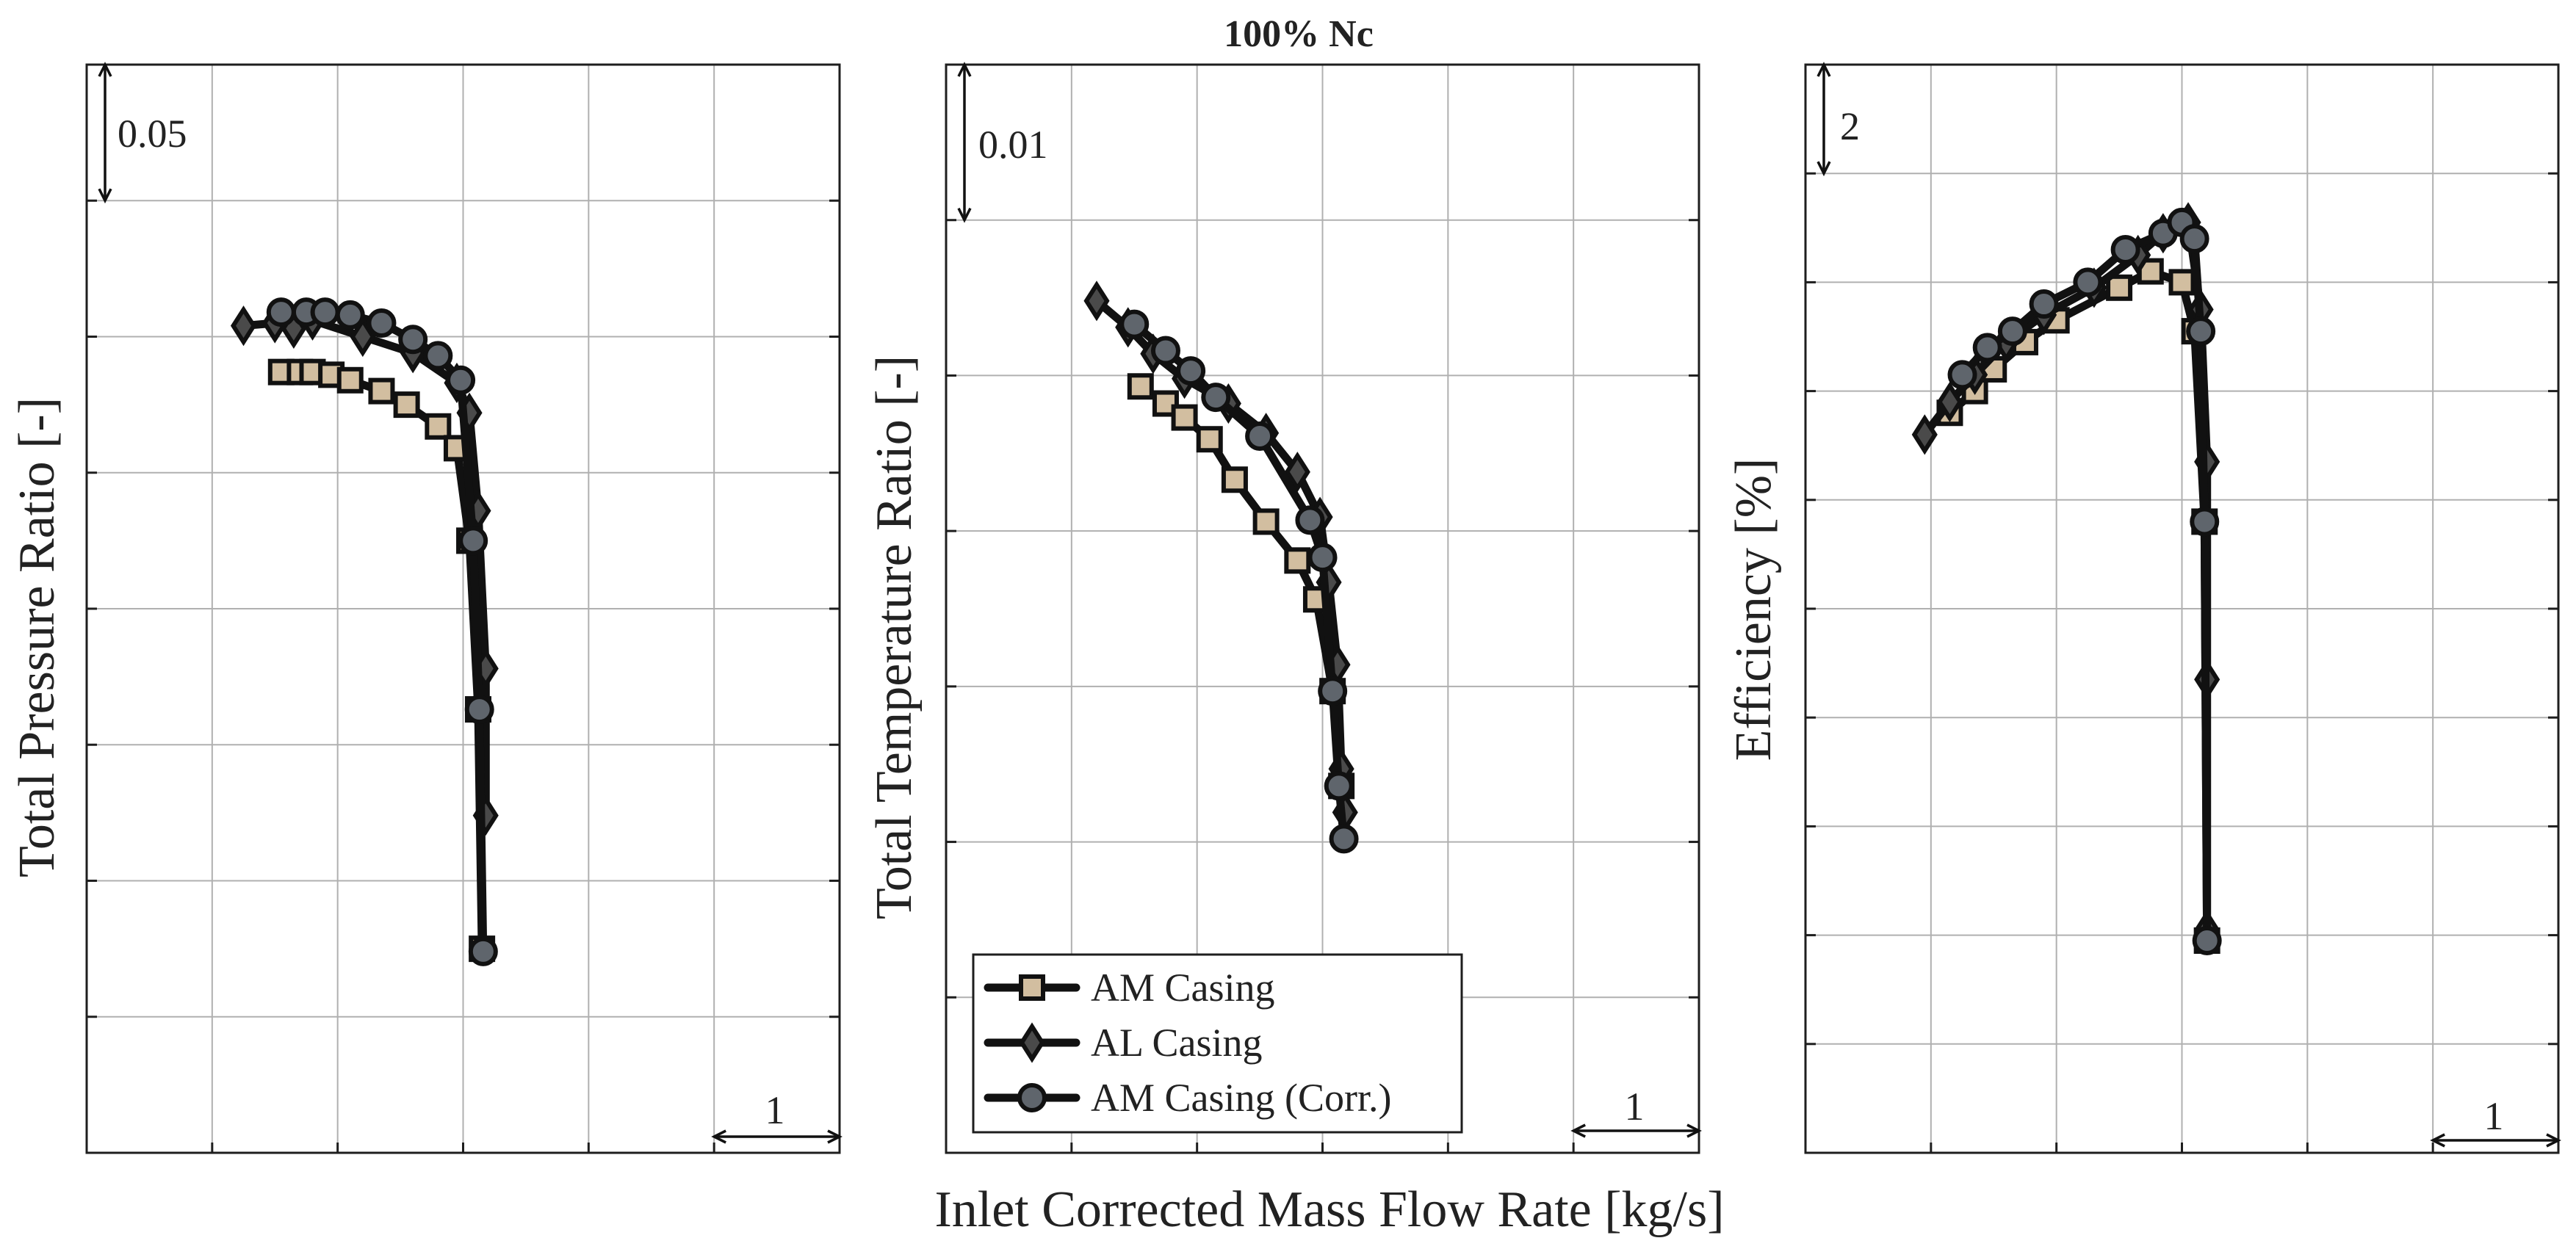 Image resolution: width=2576 pixels, height=1249 pixels. Describe the element at coordinates (2494, 1116) in the screenshot. I see `efficiency-x-scale-label: 1` at that location.